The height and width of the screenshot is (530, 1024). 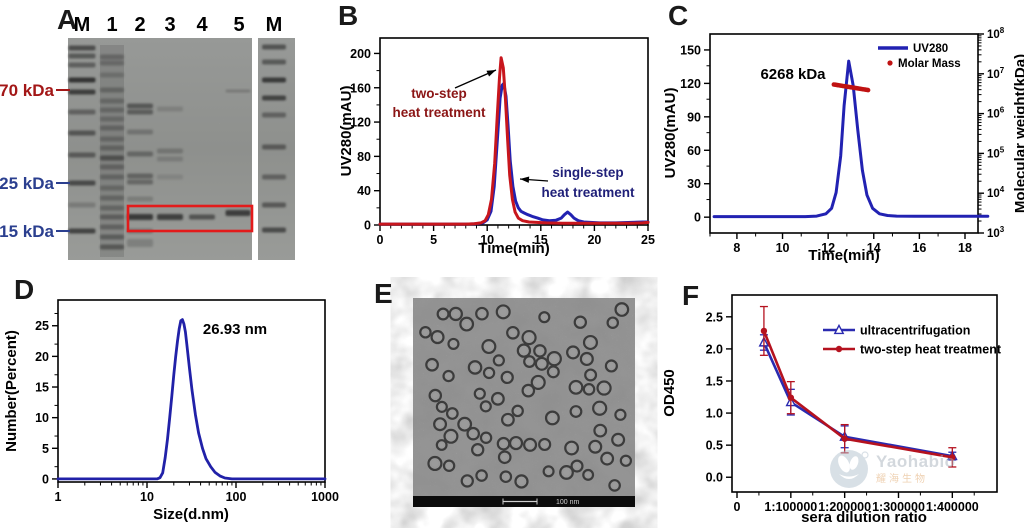 What do you see at coordinates (793, 74) in the screenshot?
I see `mass-annotation: 6268 kDa` at bounding box center [793, 74].